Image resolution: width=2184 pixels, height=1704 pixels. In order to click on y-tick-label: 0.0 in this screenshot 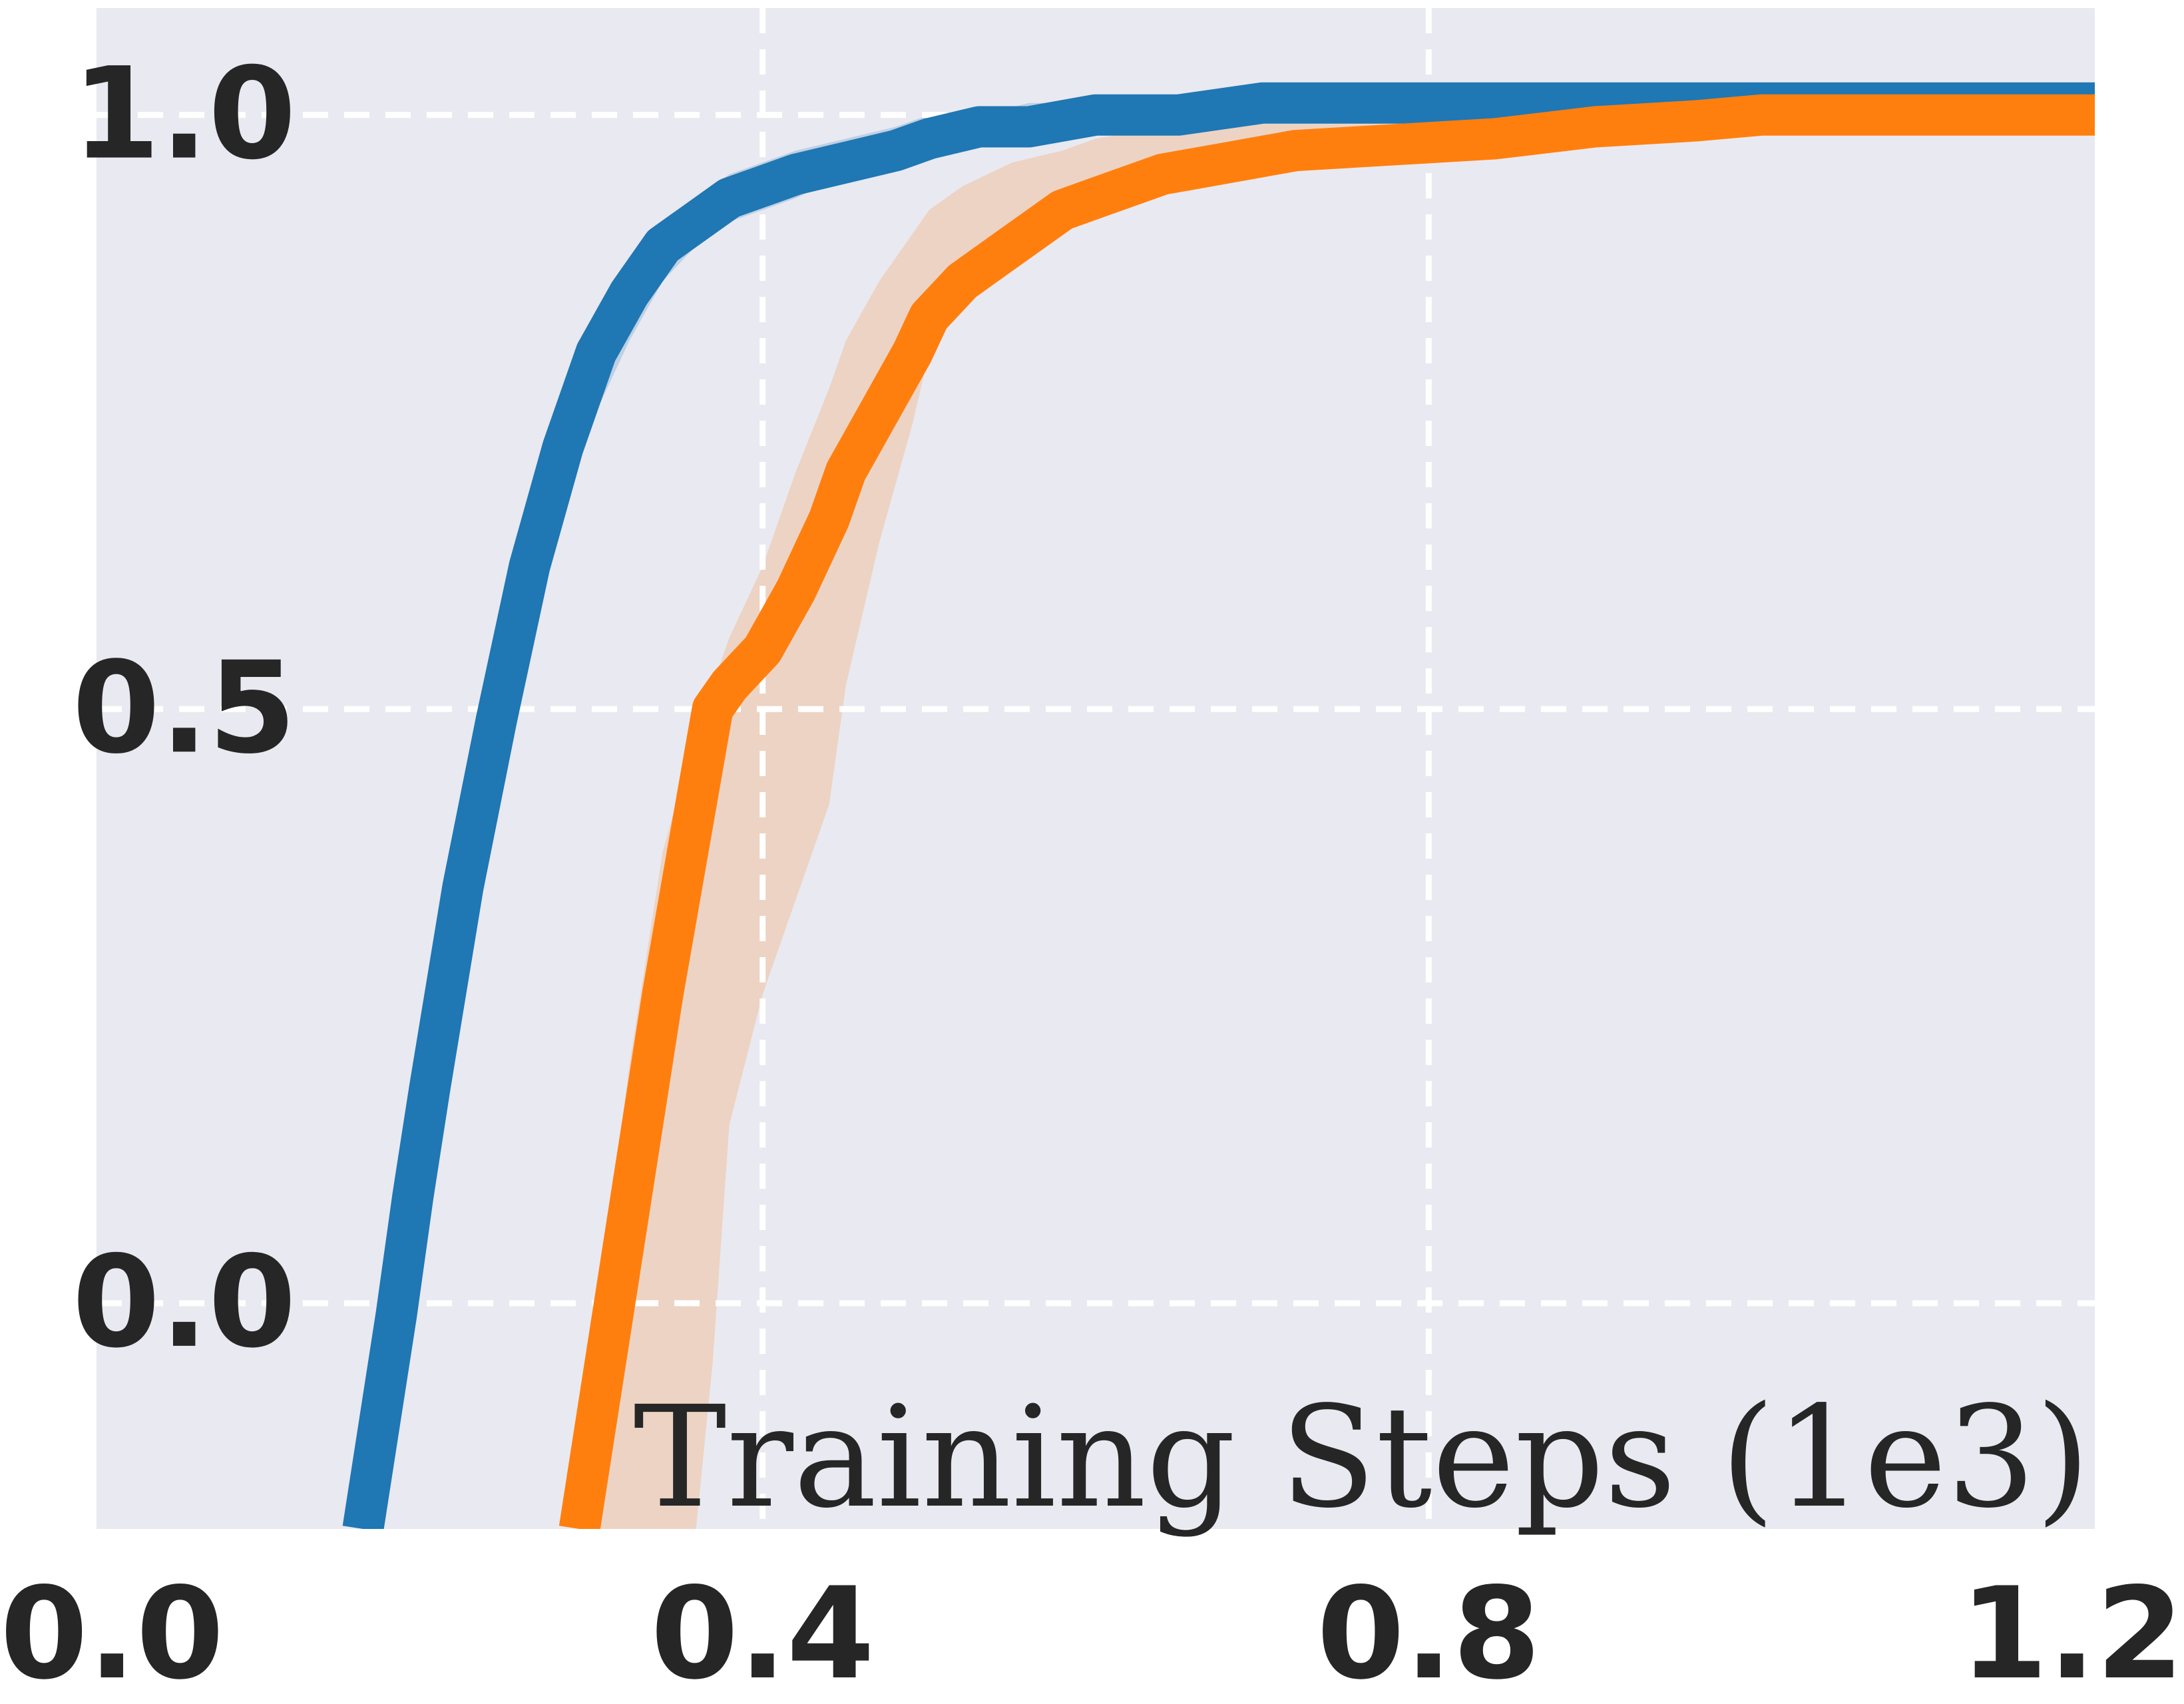, I will do `click(184, 1302)`.